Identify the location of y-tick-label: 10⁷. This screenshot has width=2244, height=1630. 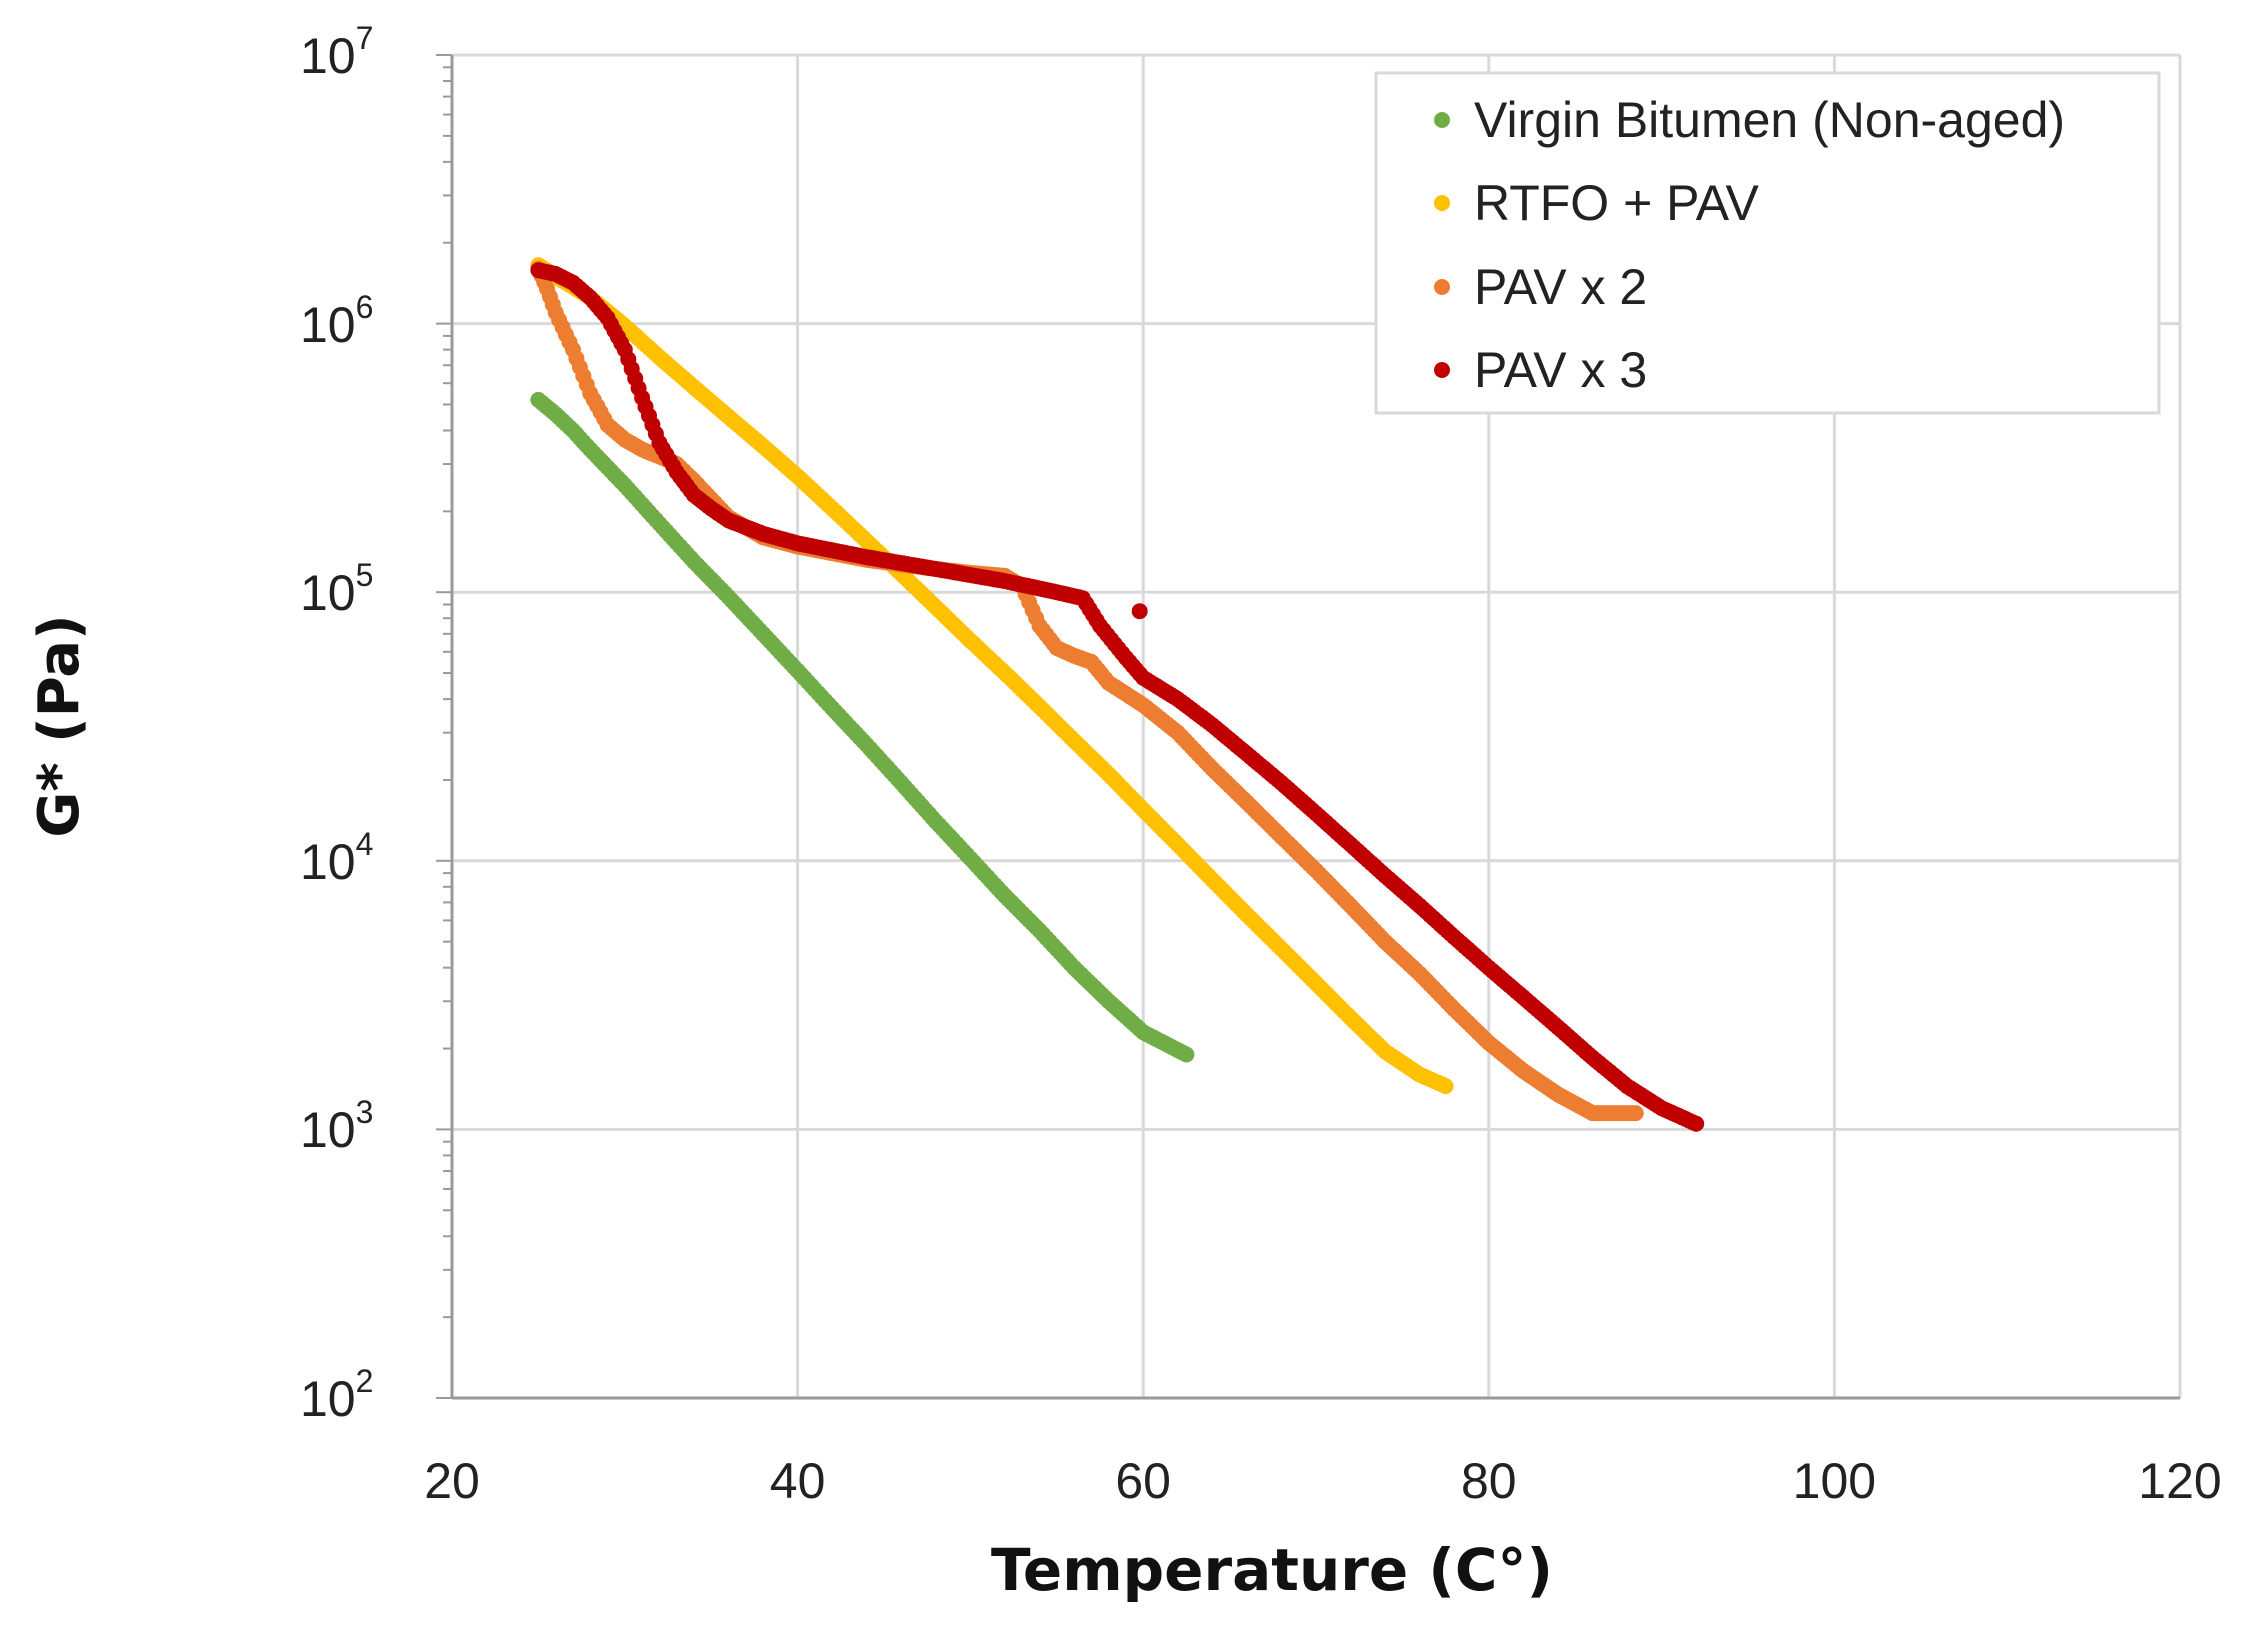
(336, 52).